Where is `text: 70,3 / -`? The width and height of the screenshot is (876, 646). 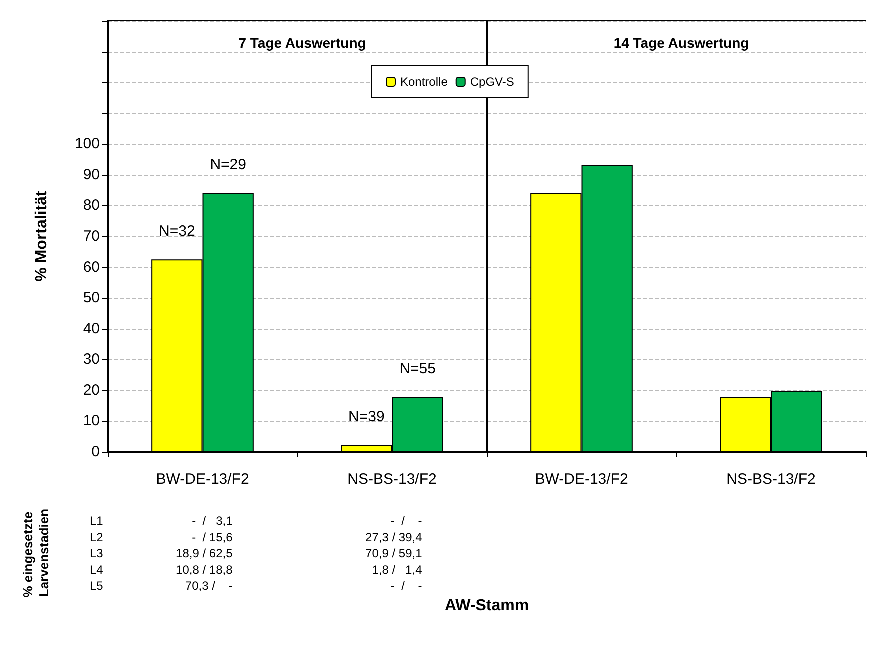 text: 70,3 / - is located at coordinates (209, 586).